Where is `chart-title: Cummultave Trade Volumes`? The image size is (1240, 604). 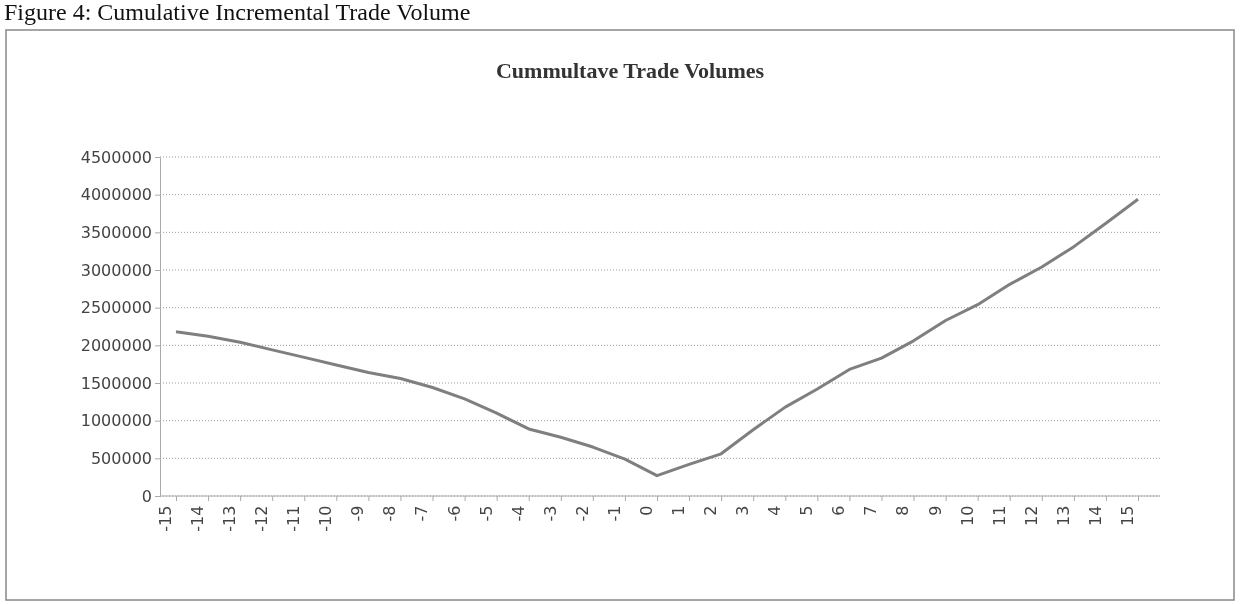 chart-title: Cummultave Trade Volumes is located at coordinates (630, 70).